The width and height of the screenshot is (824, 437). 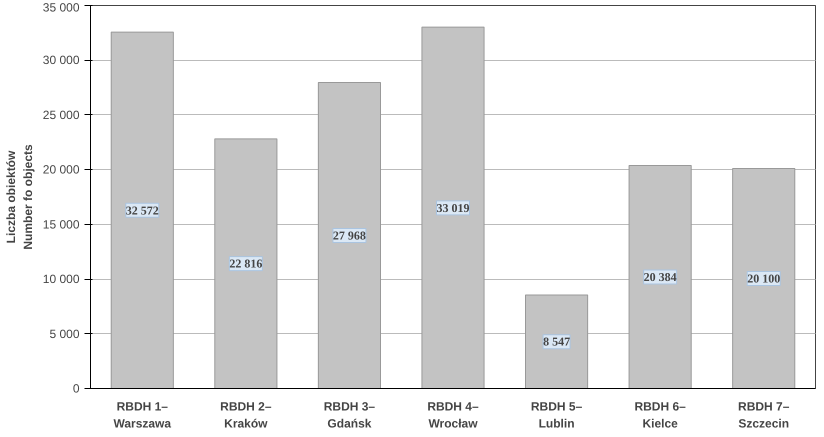 I want to click on data-label: 8 547, so click(x=556, y=341).